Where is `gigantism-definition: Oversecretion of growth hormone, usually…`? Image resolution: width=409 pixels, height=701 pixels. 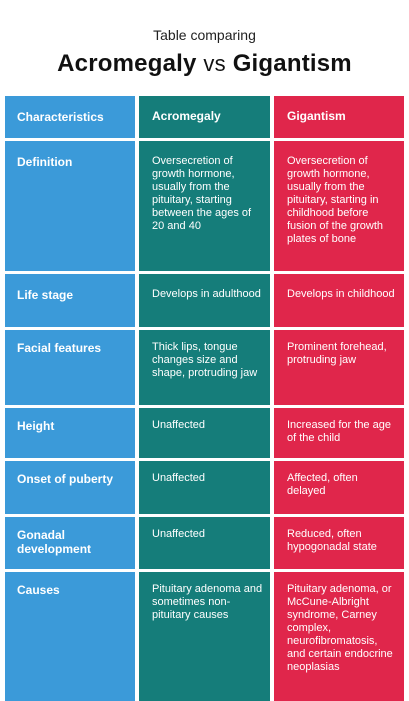
gigantism-definition: Oversecretion of growth hormone, usually… is located at coordinates (335, 200).